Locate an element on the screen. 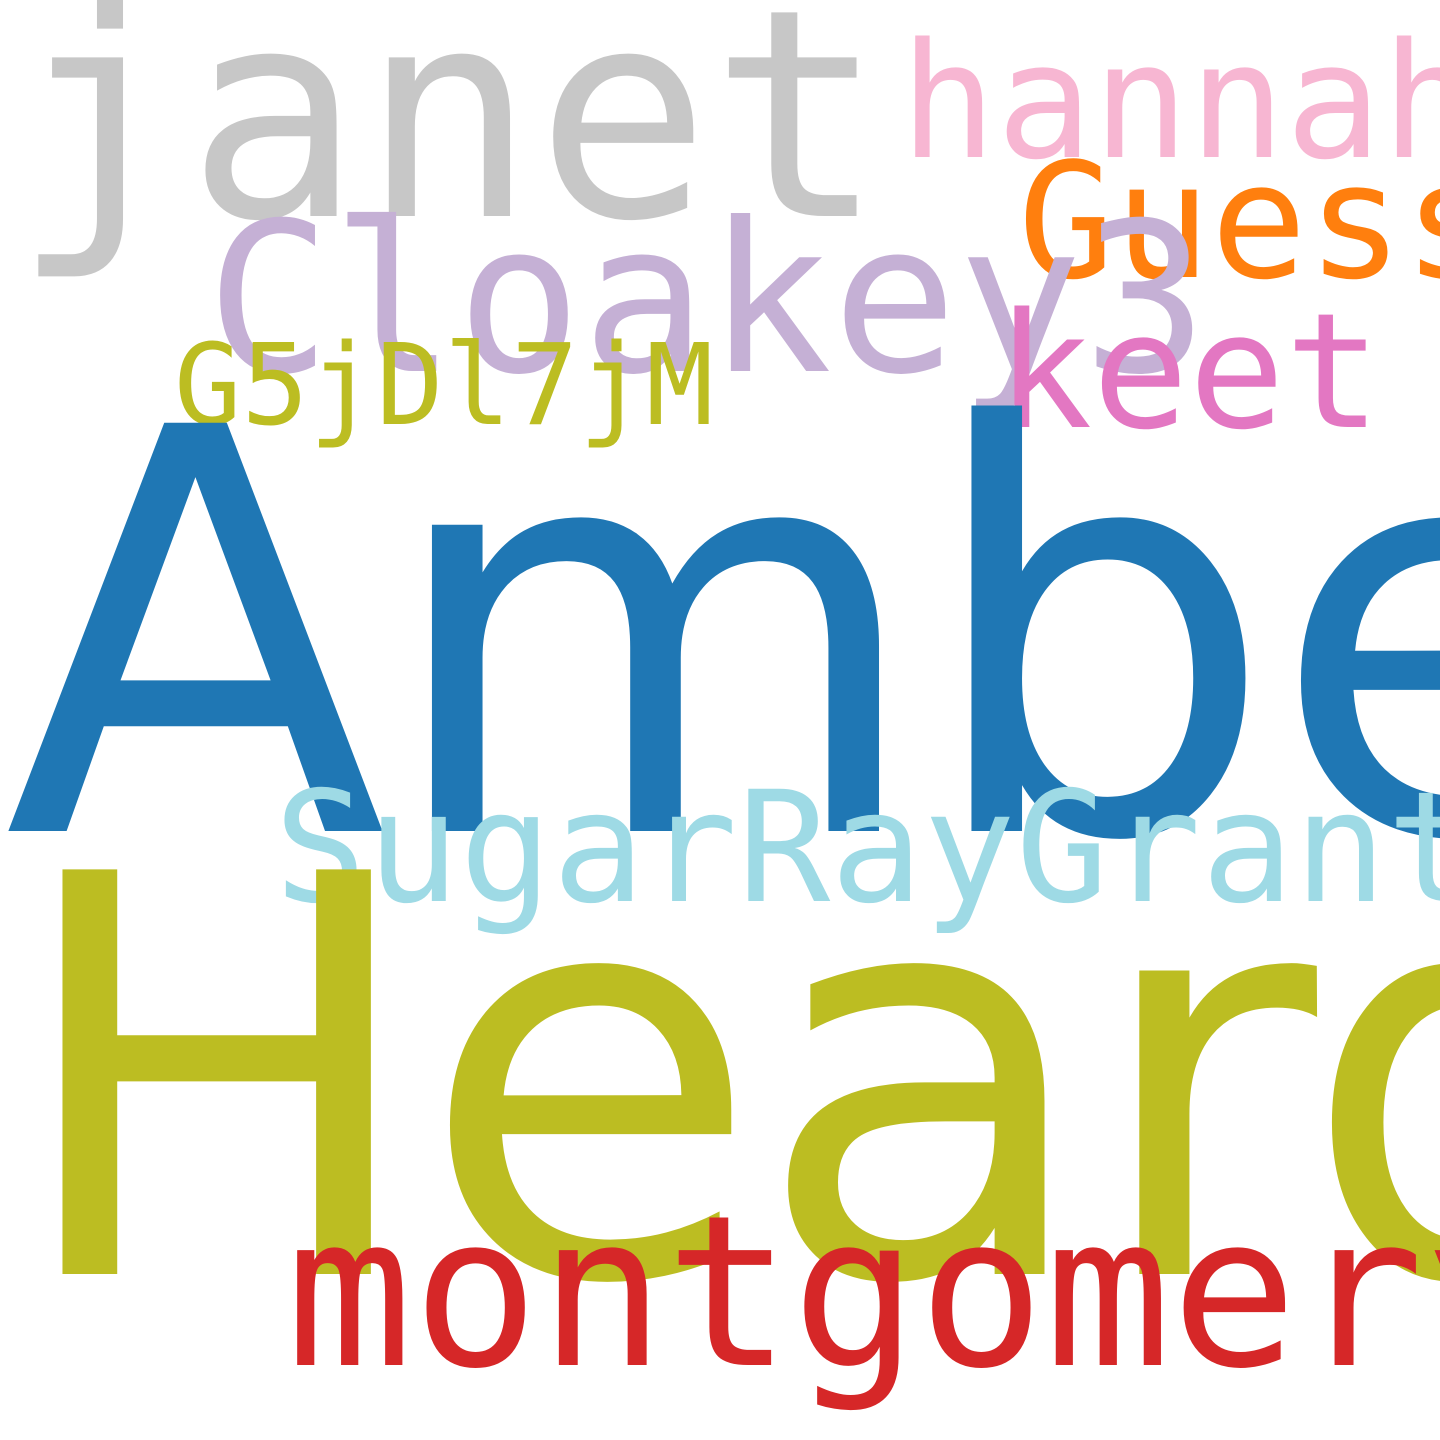 This screenshot has width=1440, height=1440. word-guess: Guess is located at coordinates (1229, 221).